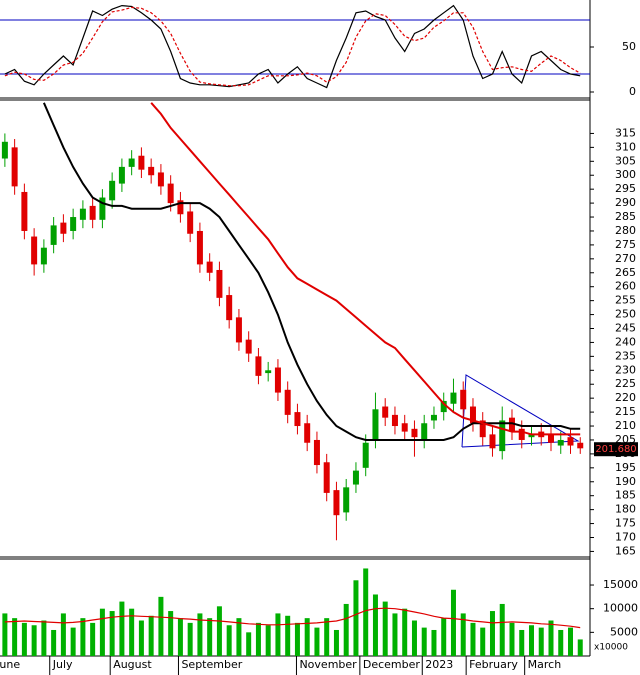 This screenshot has width=640, height=675. Describe the element at coordinates (625, 188) in the screenshot. I see `y-tick-label: 295` at that location.